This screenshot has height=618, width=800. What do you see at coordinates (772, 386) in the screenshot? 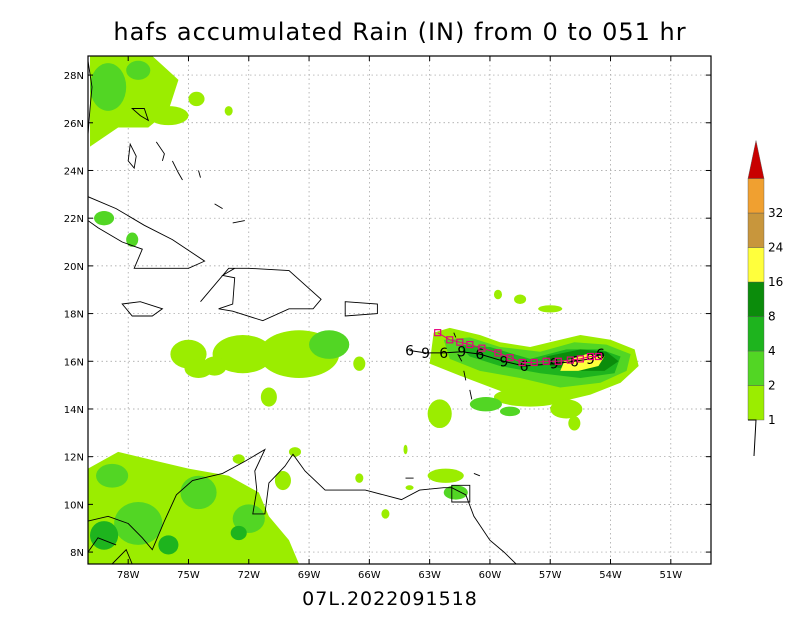
I see `colorbar-label: 2` at bounding box center [772, 386].